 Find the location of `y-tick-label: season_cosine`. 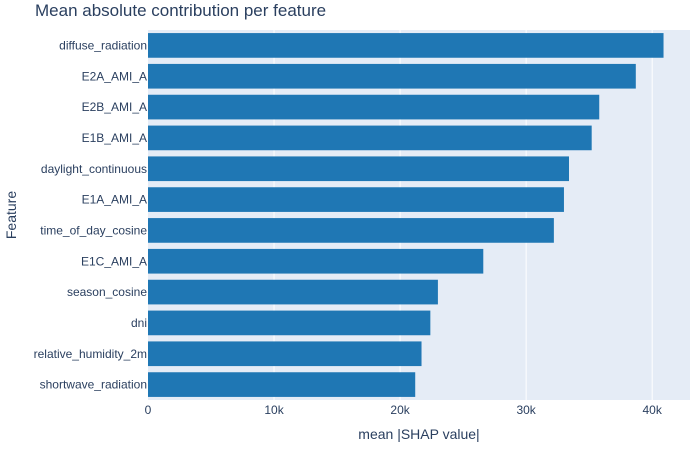

y-tick-label: season_cosine is located at coordinates (107, 292).